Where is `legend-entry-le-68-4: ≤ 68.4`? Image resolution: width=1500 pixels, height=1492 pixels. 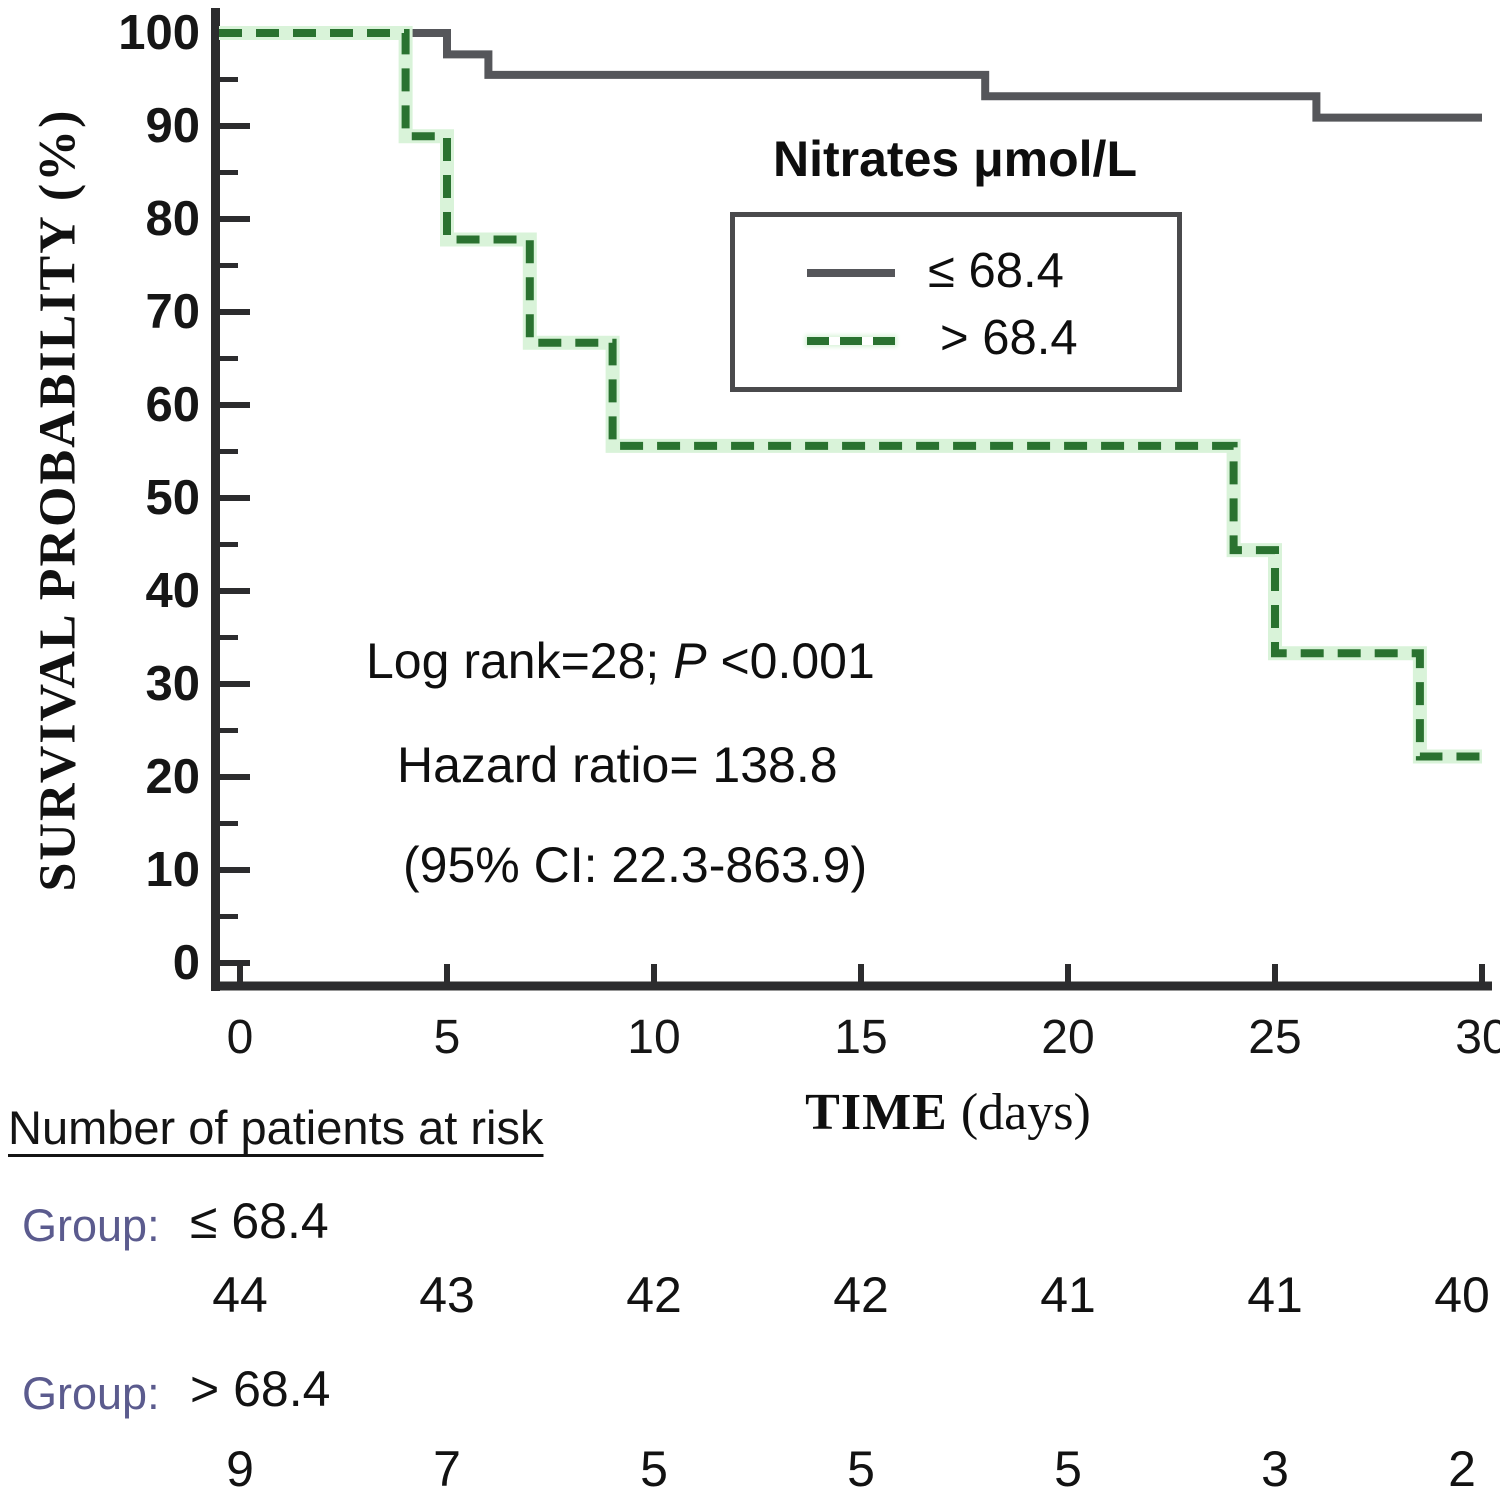
legend-entry-le-68-4: ≤ 68.4 is located at coordinates (996, 271).